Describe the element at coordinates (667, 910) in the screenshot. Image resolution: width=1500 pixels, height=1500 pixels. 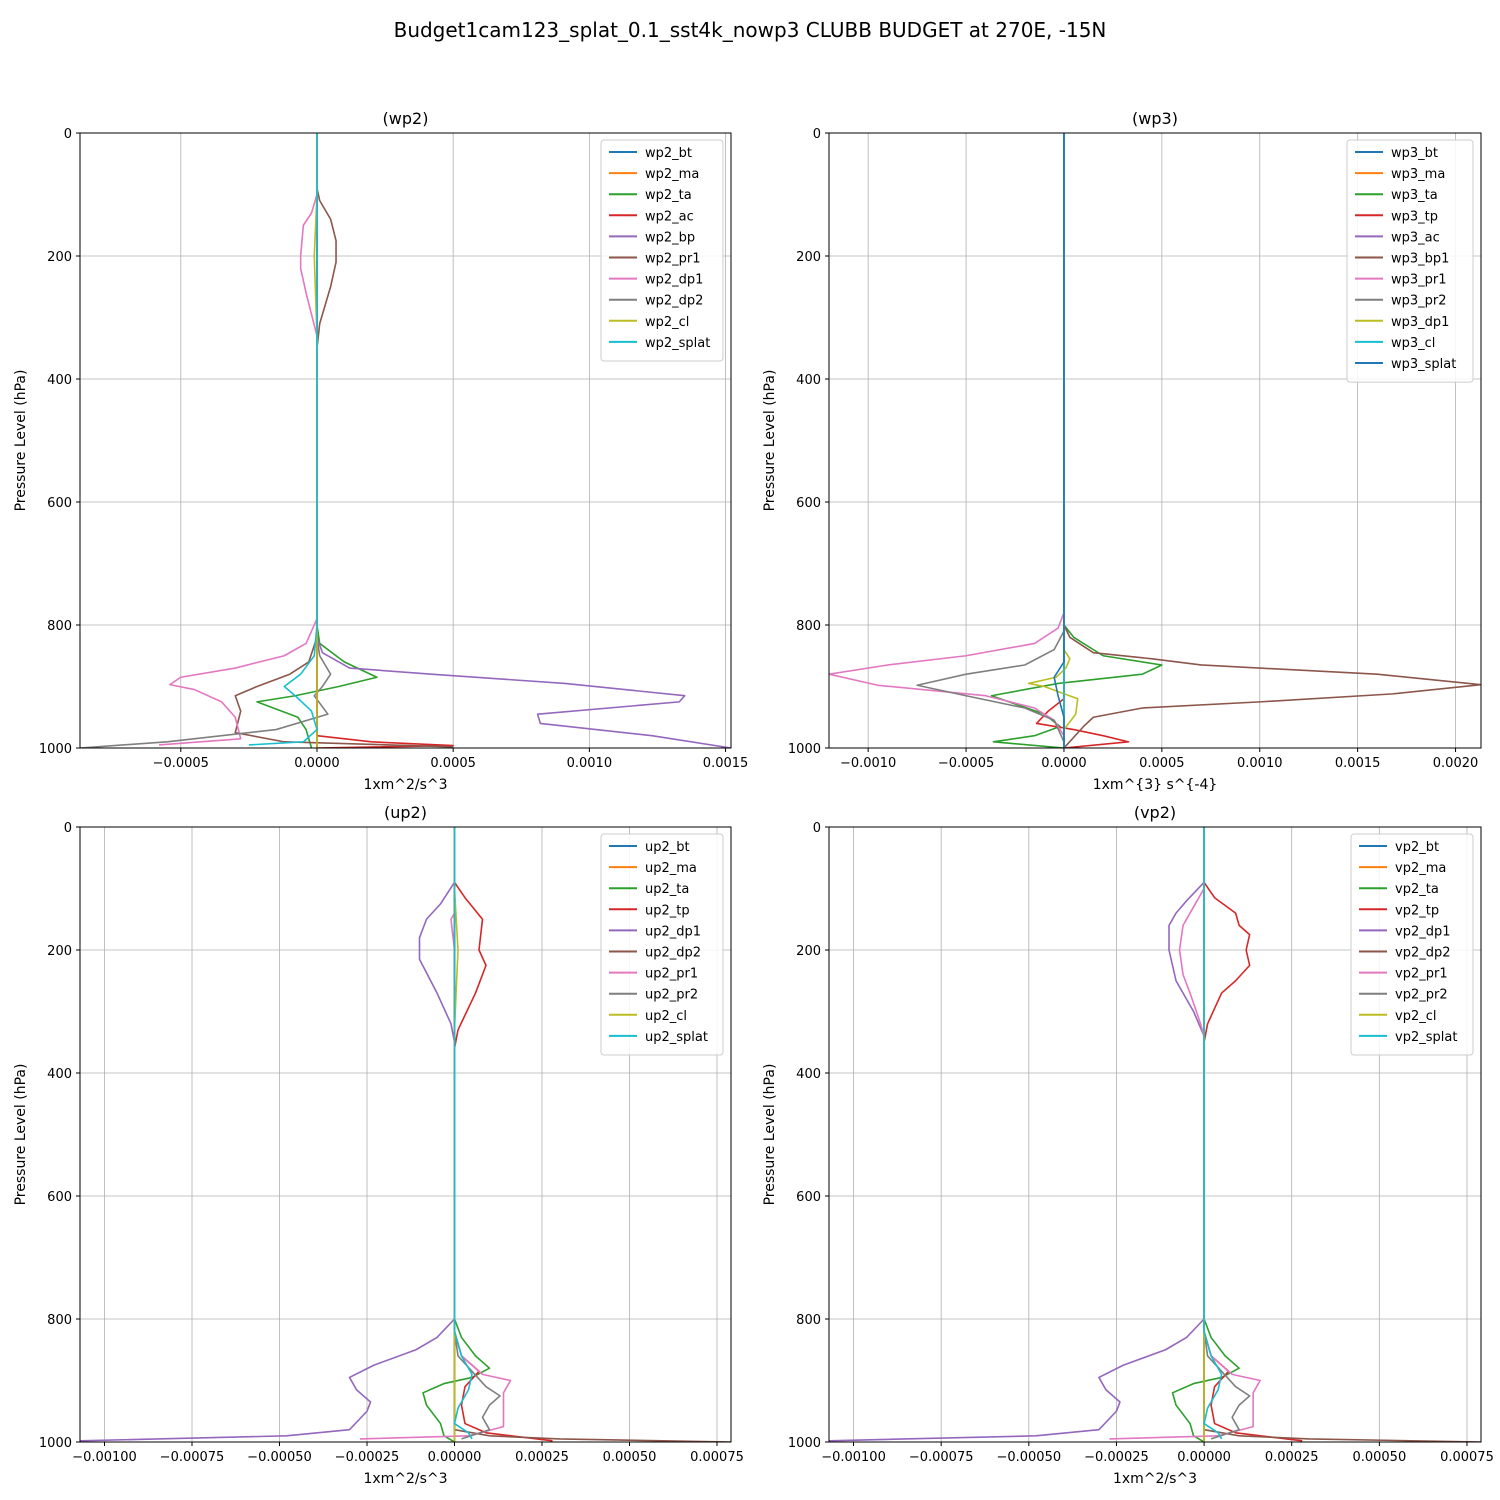
I see `legend-label: up2_tp` at that location.